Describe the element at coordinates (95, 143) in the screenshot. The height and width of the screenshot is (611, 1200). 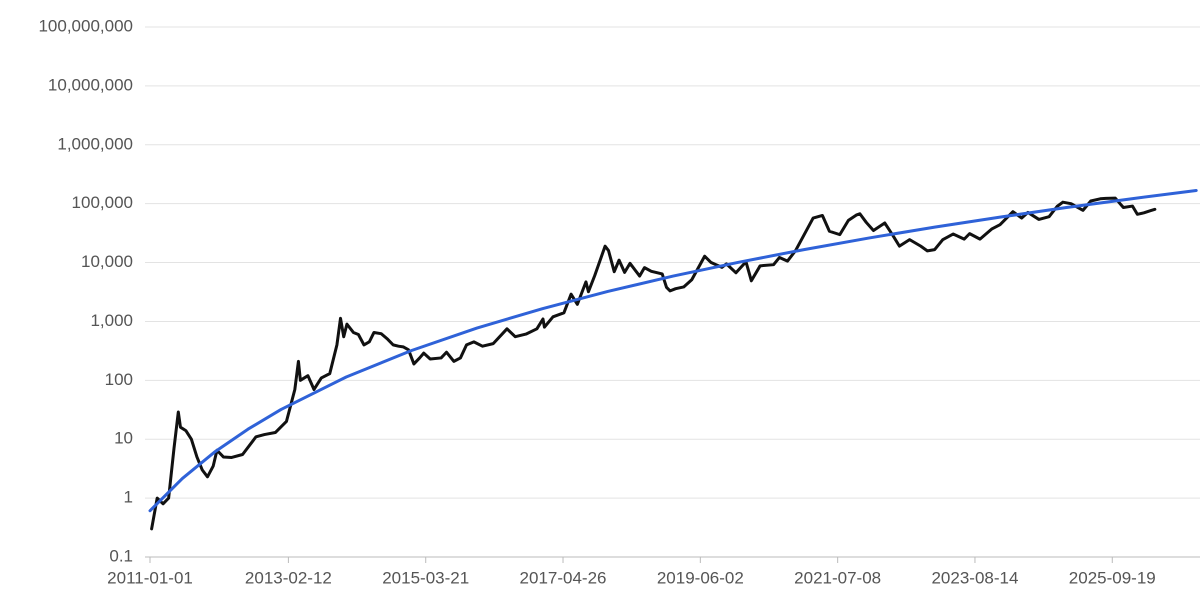
I see `y-tick-label: 1,000,000` at that location.